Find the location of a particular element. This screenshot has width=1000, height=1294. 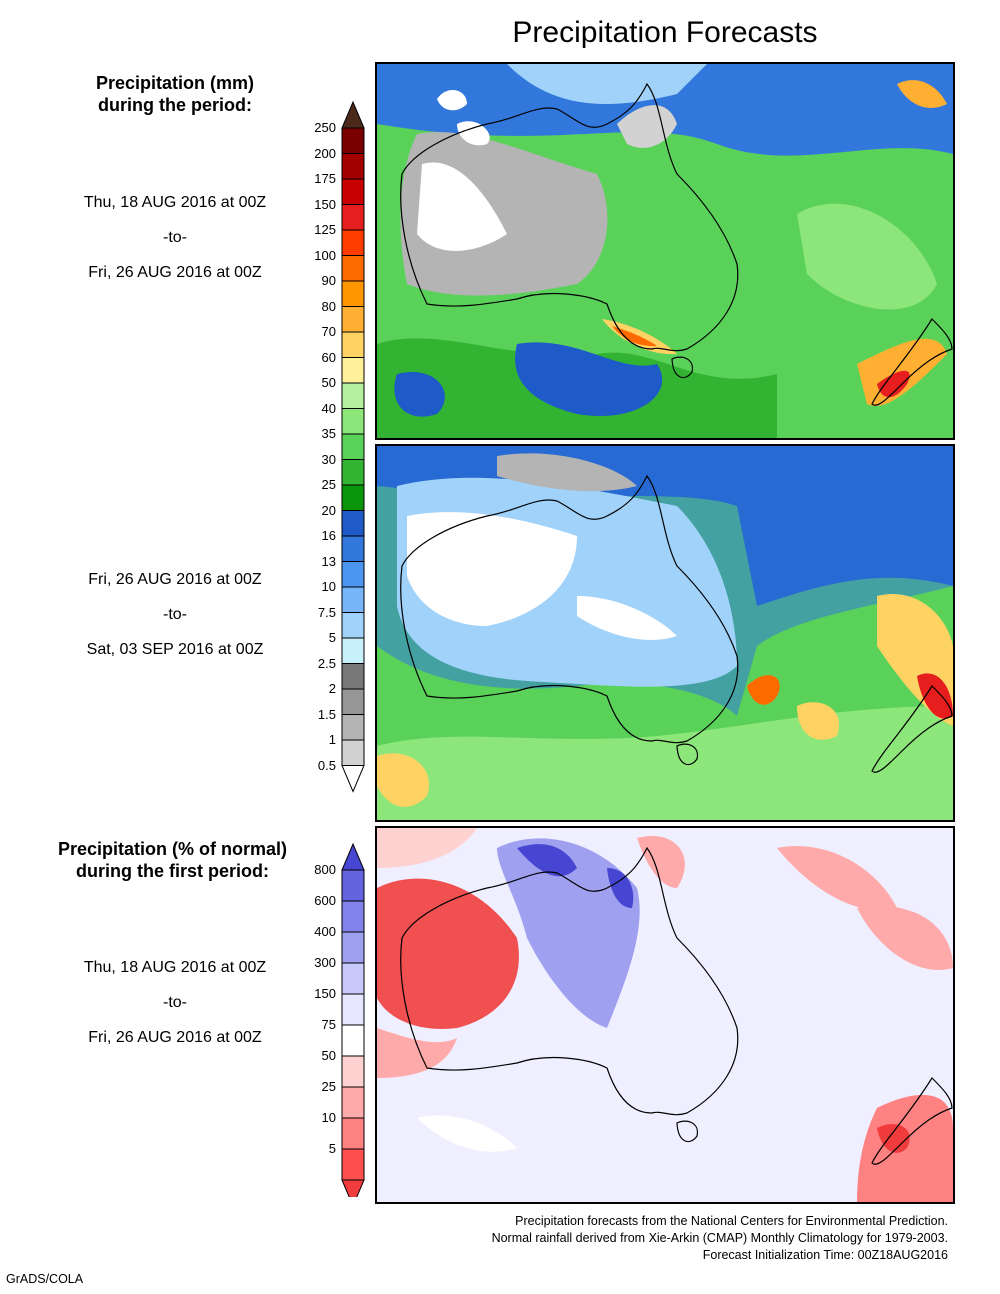

amount-legend-heading-line1: Precipitation (mm) is located at coordinates (175, 83).